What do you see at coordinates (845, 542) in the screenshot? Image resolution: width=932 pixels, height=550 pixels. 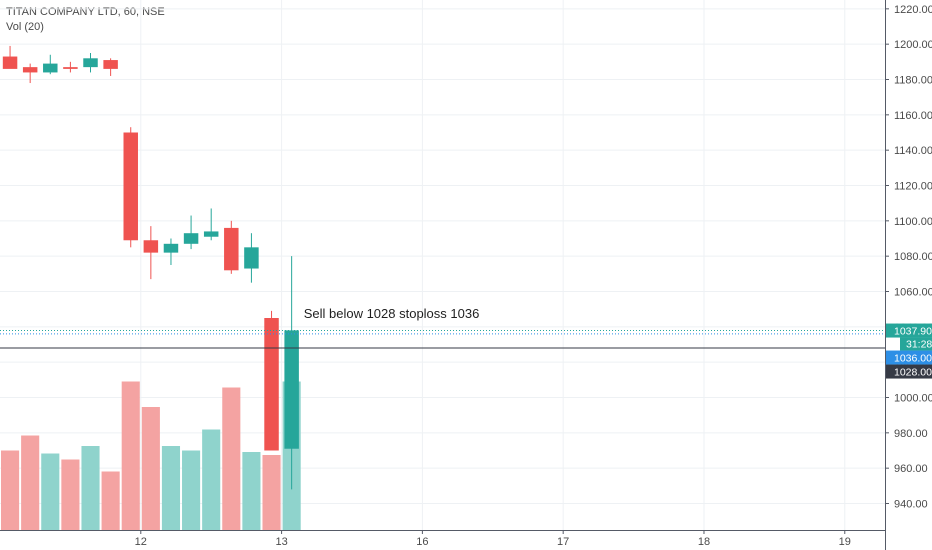 I see `x-tick-label: 19` at bounding box center [845, 542].